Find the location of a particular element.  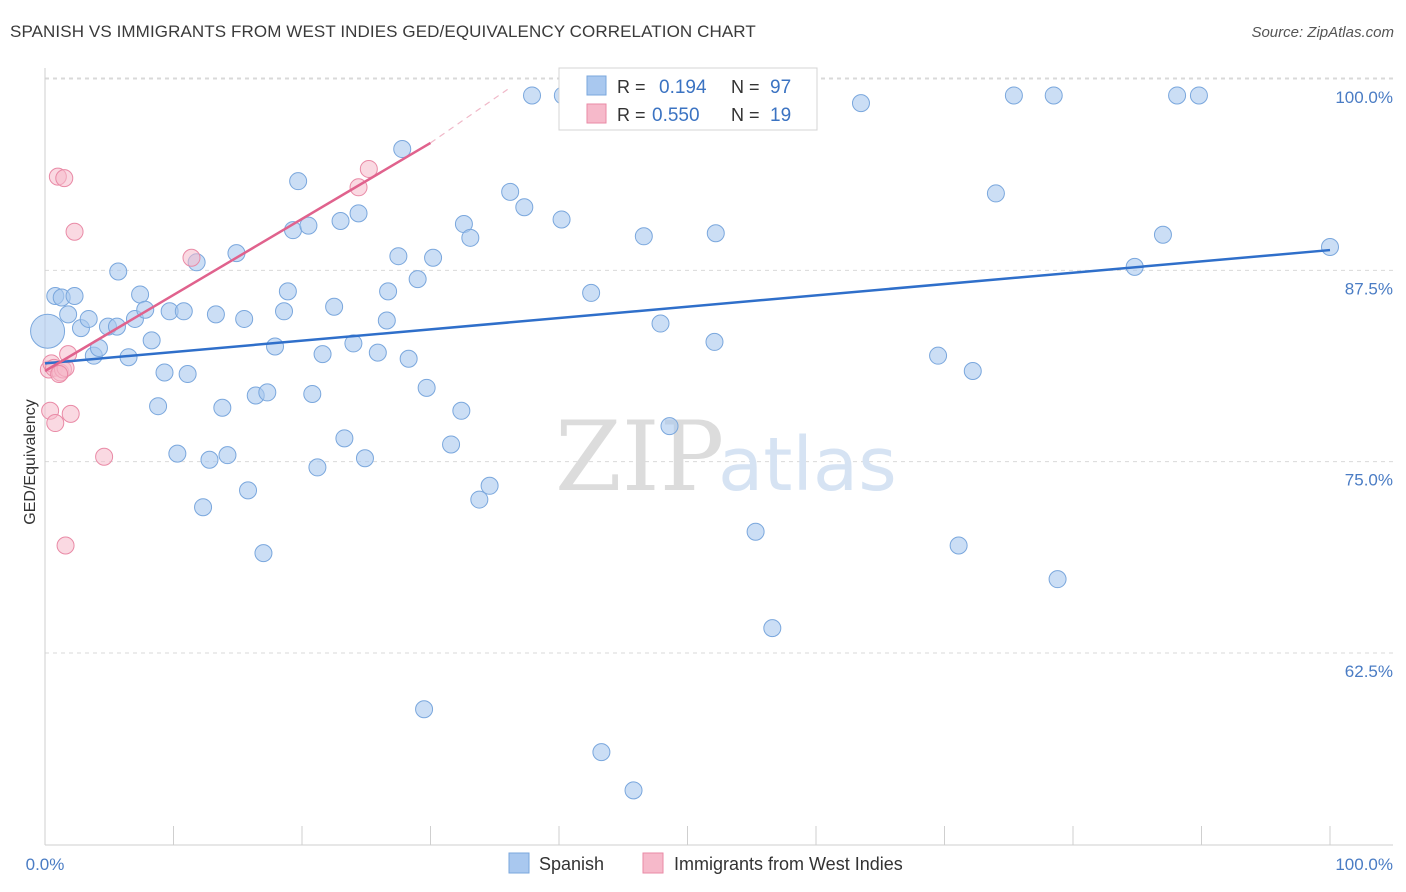

legend-n-label-spanish: N = is located at coordinates (745, 87).